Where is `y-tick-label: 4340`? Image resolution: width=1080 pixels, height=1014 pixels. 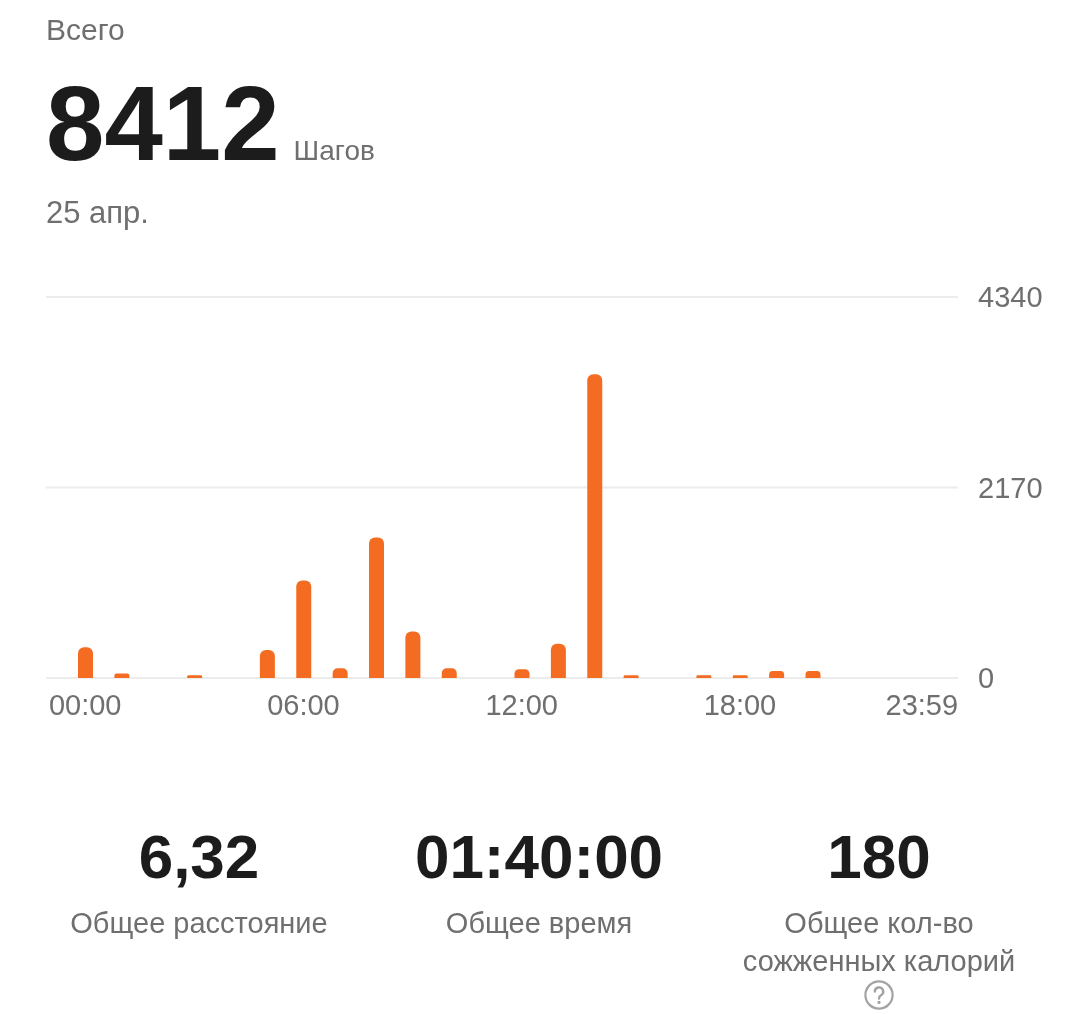 y-tick-label: 4340 is located at coordinates (1010, 297).